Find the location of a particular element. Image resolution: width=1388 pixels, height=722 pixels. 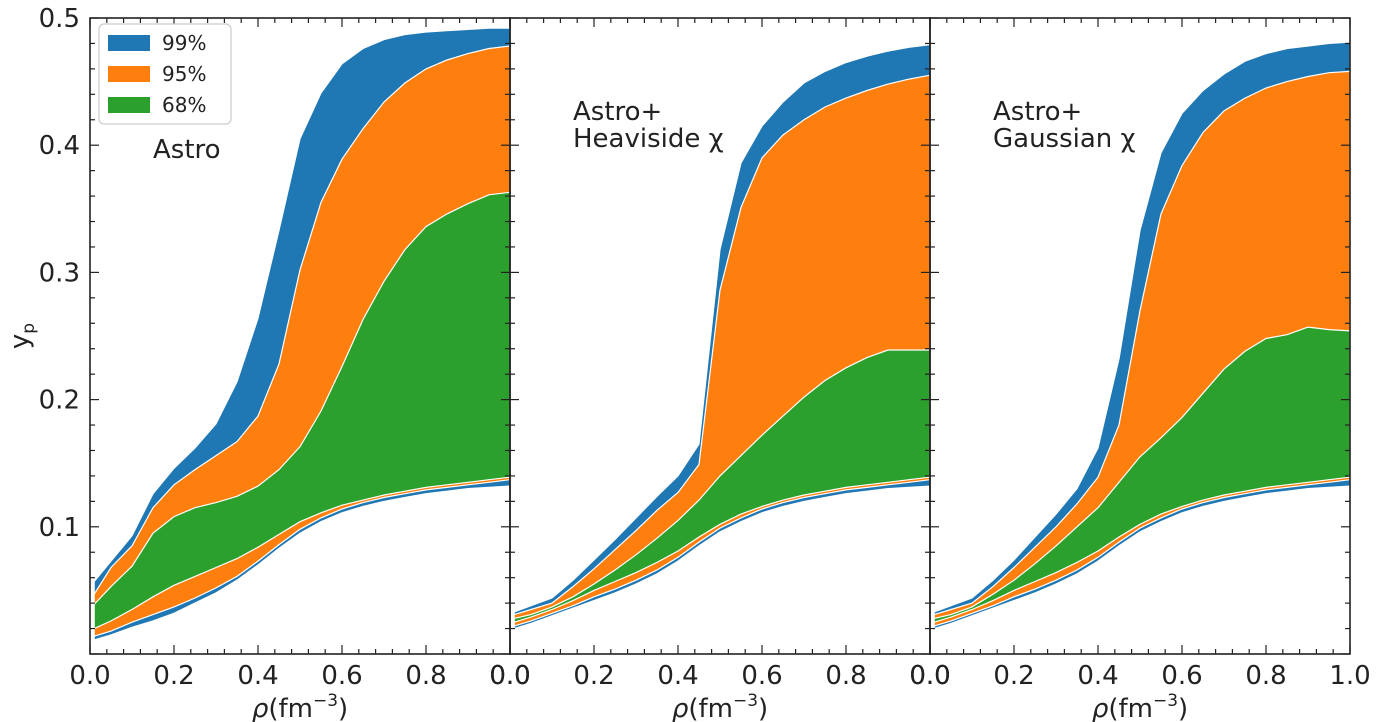

y-tick-label: 0.3 is located at coordinates (59, 273).